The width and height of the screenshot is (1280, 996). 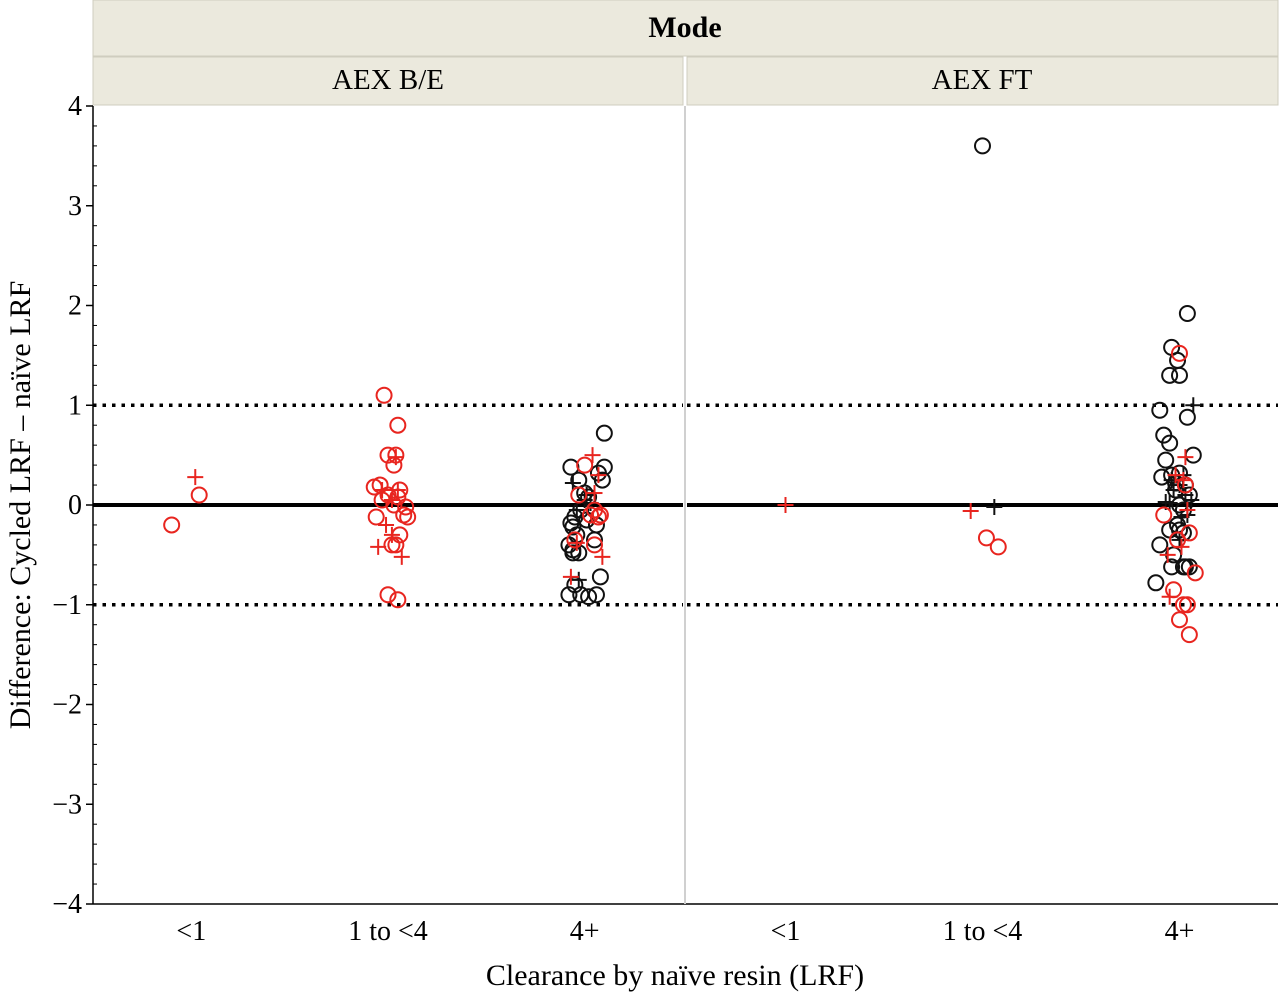 I want to click on panel-title-aex-be: AEX B/E, so click(x=388, y=80).